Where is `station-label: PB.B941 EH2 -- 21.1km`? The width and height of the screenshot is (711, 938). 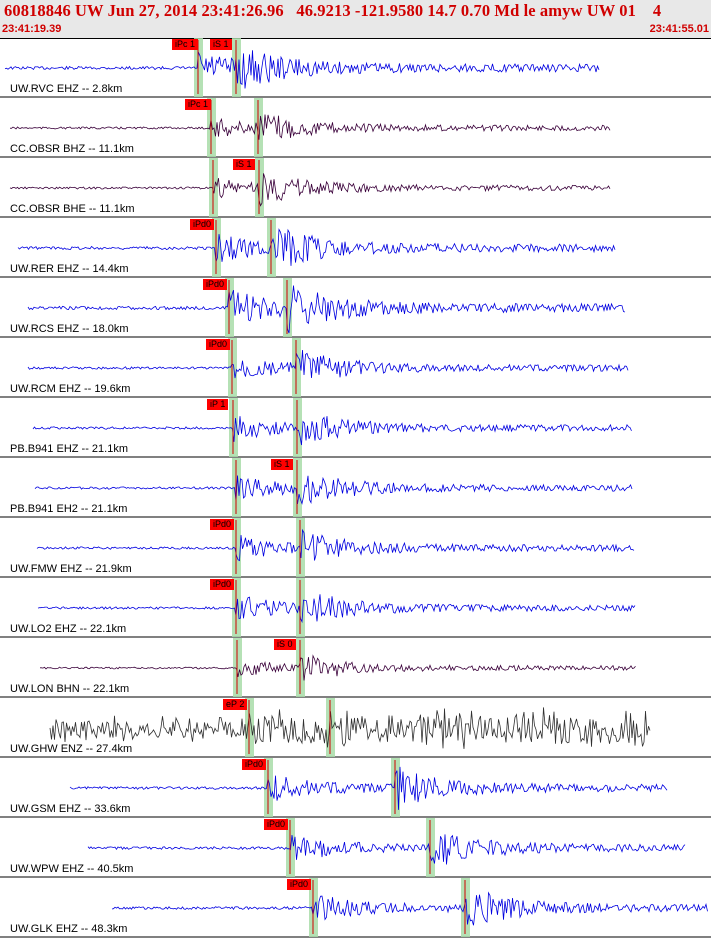
station-label: PB.B941 EH2 -- 21.1km is located at coordinates (69, 509).